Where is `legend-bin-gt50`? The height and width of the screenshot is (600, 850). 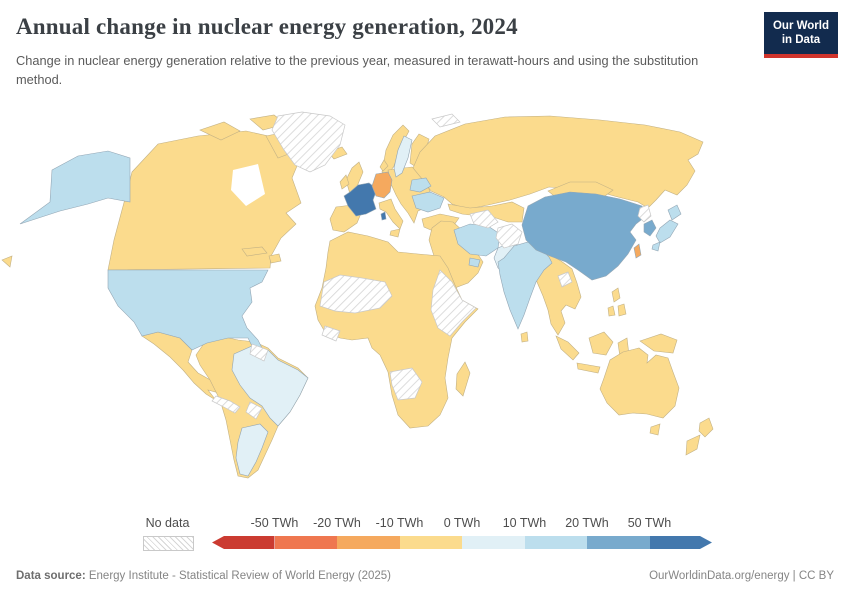 legend-bin-gt50 is located at coordinates (681, 542).